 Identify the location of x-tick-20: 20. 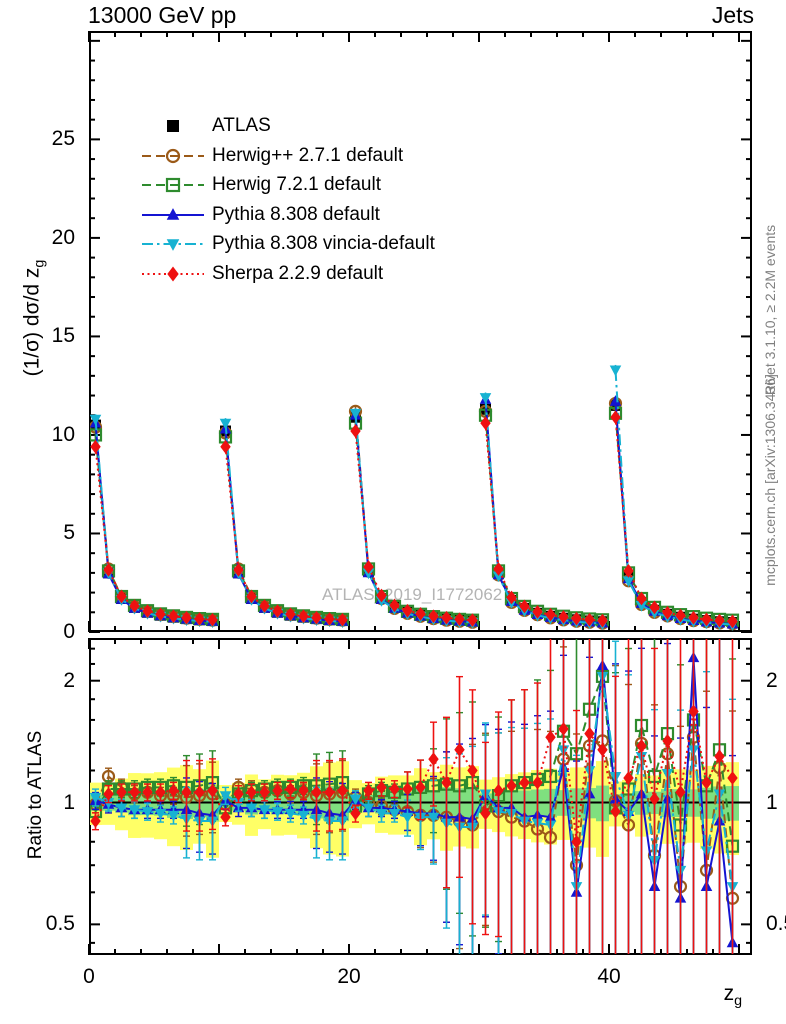
(349, 976).